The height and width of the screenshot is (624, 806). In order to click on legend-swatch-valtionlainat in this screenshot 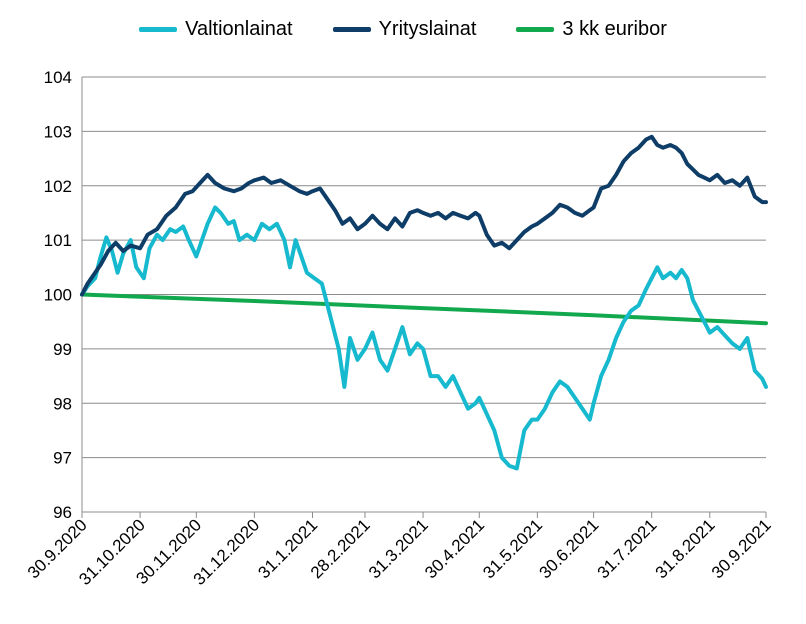, I will do `click(158, 29)`.